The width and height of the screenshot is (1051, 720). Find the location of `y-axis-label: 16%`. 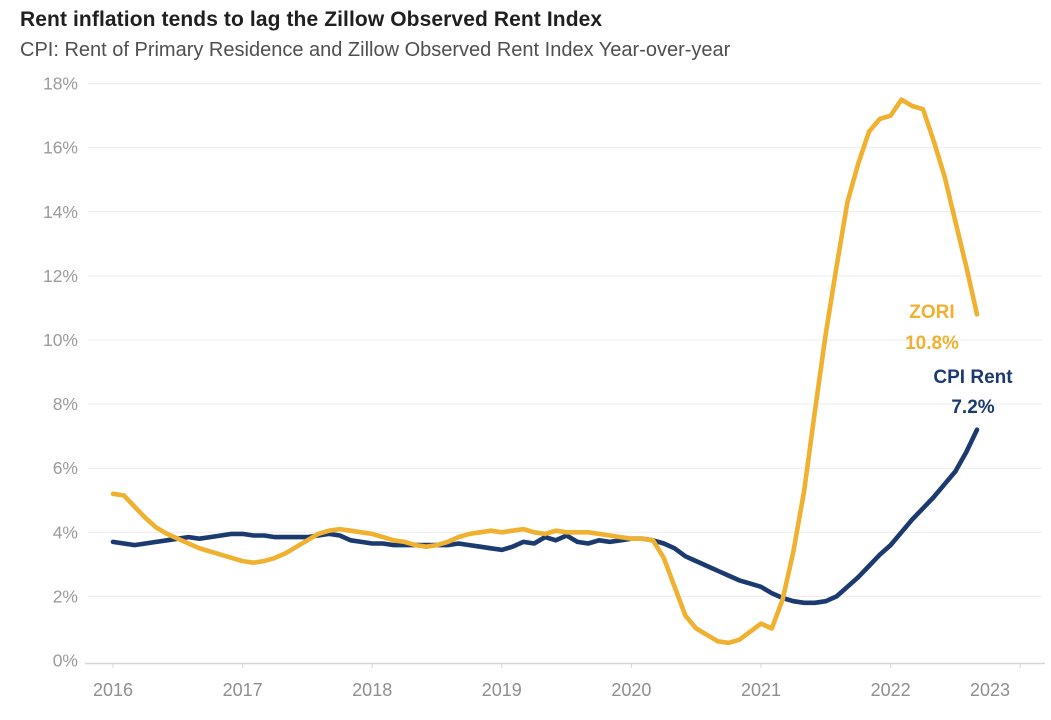

y-axis-label: 16% is located at coordinates (60, 148).